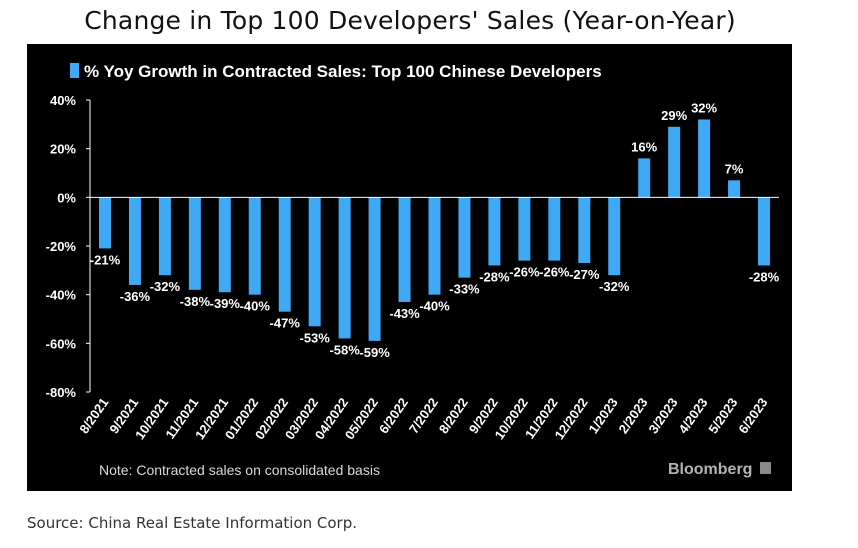 The height and width of the screenshot is (548, 858). Describe the element at coordinates (61, 295) in the screenshot. I see `y-tick-label: -40%` at that location.